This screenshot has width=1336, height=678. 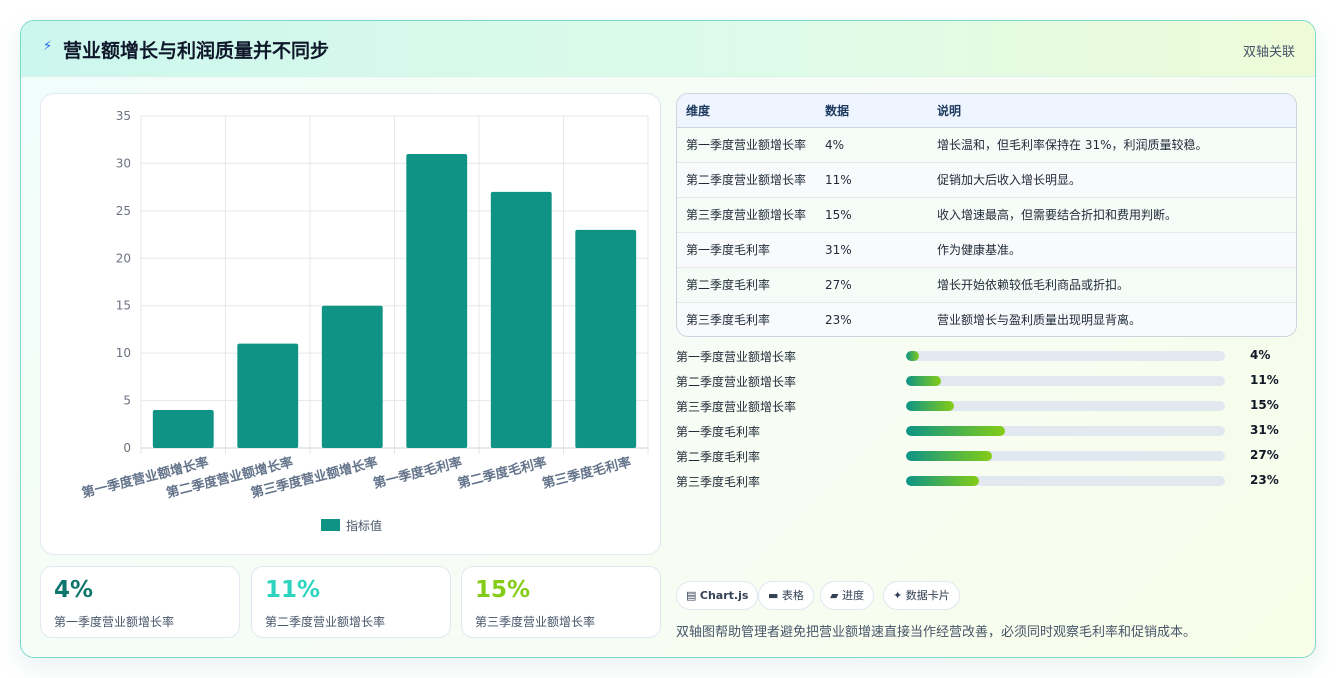 I want to click on table-row: 第一季度毛利率 31% 作为健康基准。, so click(x=986, y=249).